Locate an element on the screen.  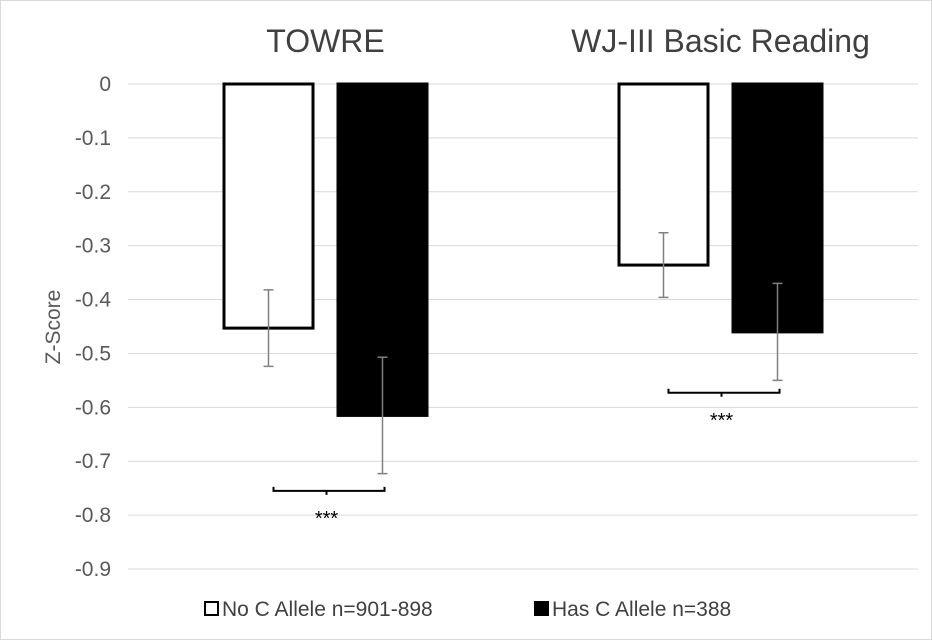
y-tick-label: -0.8 is located at coordinates (93, 515).